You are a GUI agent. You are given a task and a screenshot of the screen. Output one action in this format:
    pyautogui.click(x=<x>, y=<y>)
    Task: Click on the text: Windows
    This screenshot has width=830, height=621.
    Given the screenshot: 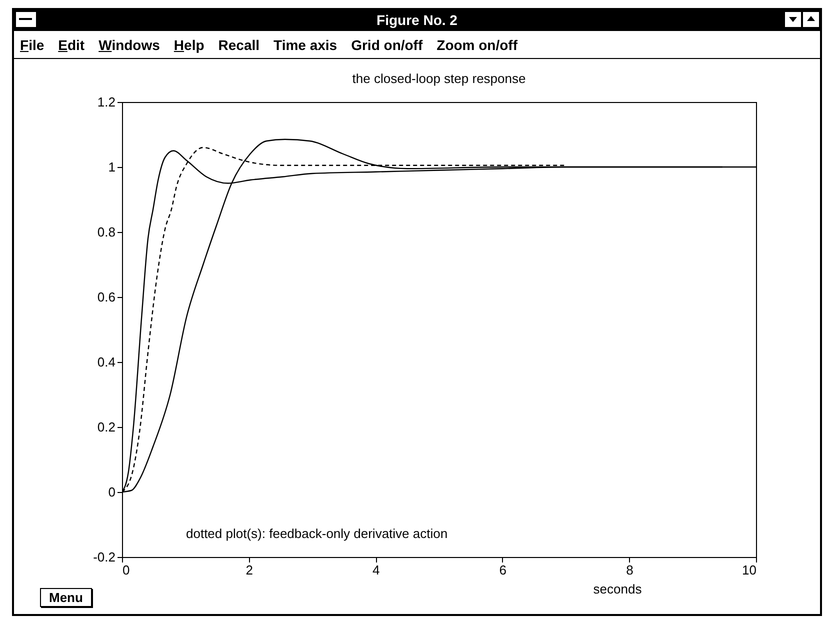 What is the action you would take?
    pyautogui.click(x=129, y=45)
    